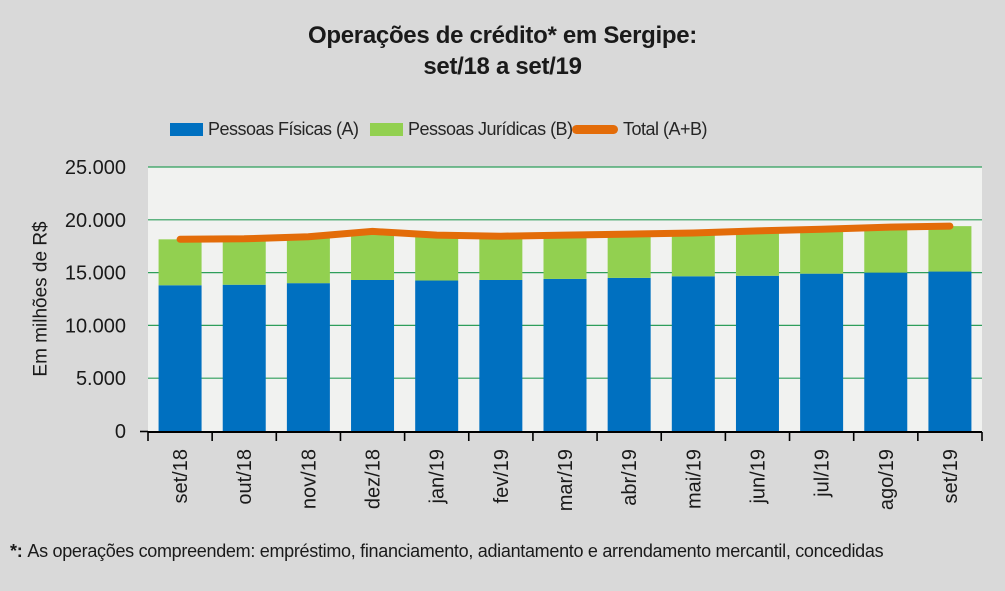  I want to click on chart-title-line1: Operações de crédito* em Sergipe:, so click(502, 35).